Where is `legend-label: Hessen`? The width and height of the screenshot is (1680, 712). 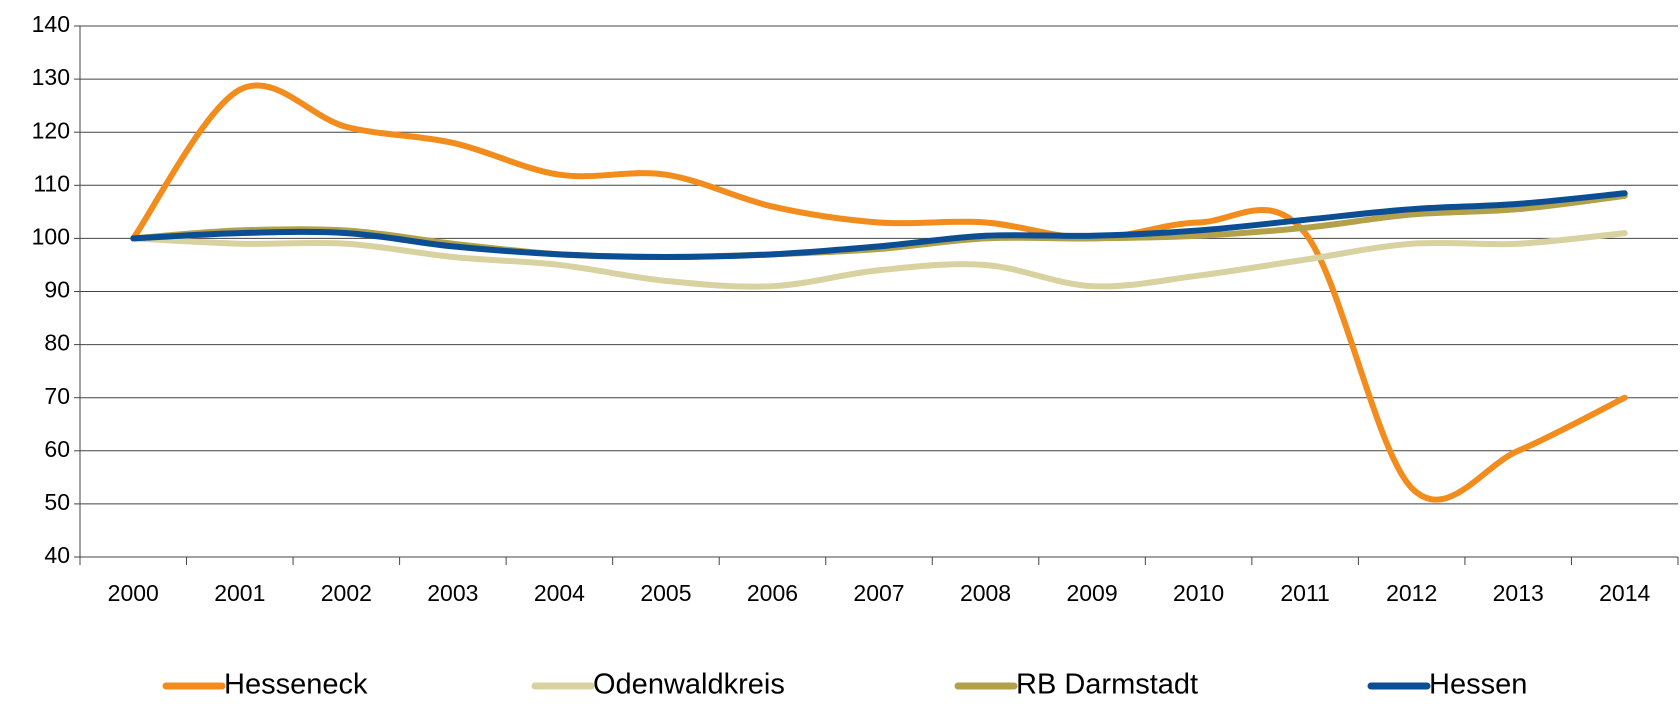 legend-label: Hessen is located at coordinates (1478, 685).